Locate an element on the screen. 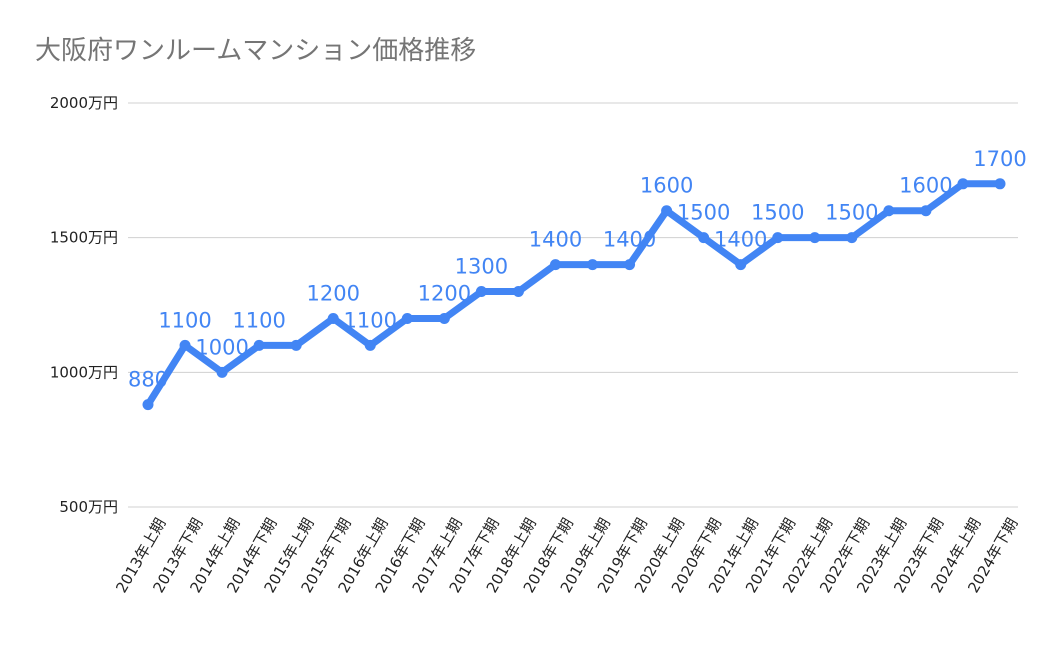 Image resolution: width=1050 pixels, height=649 pixels. y-tick-label: 500万円 is located at coordinates (88, 507).